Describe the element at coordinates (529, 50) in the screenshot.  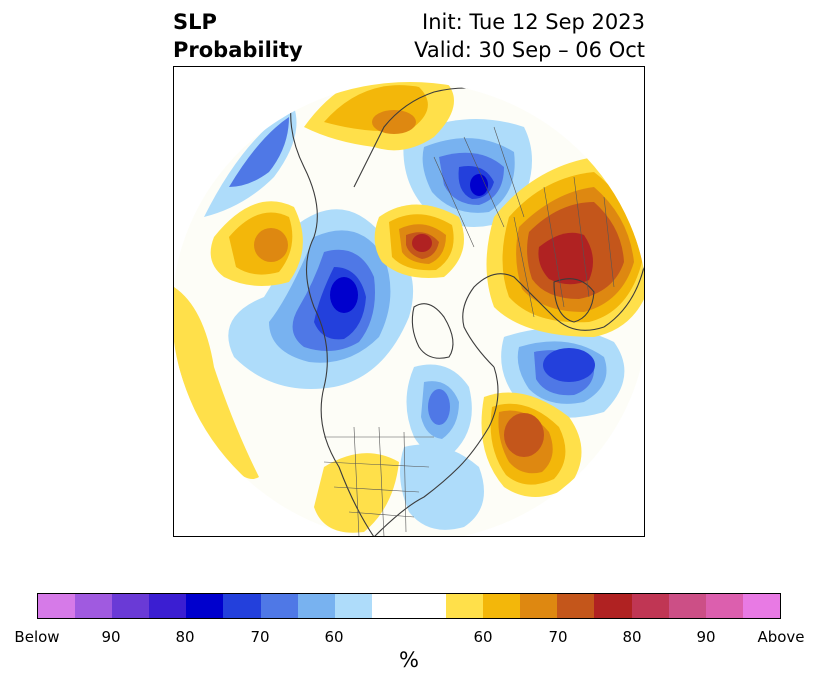
I see `valid-range: Valid: 30 Sep – 06 Oct` at that location.